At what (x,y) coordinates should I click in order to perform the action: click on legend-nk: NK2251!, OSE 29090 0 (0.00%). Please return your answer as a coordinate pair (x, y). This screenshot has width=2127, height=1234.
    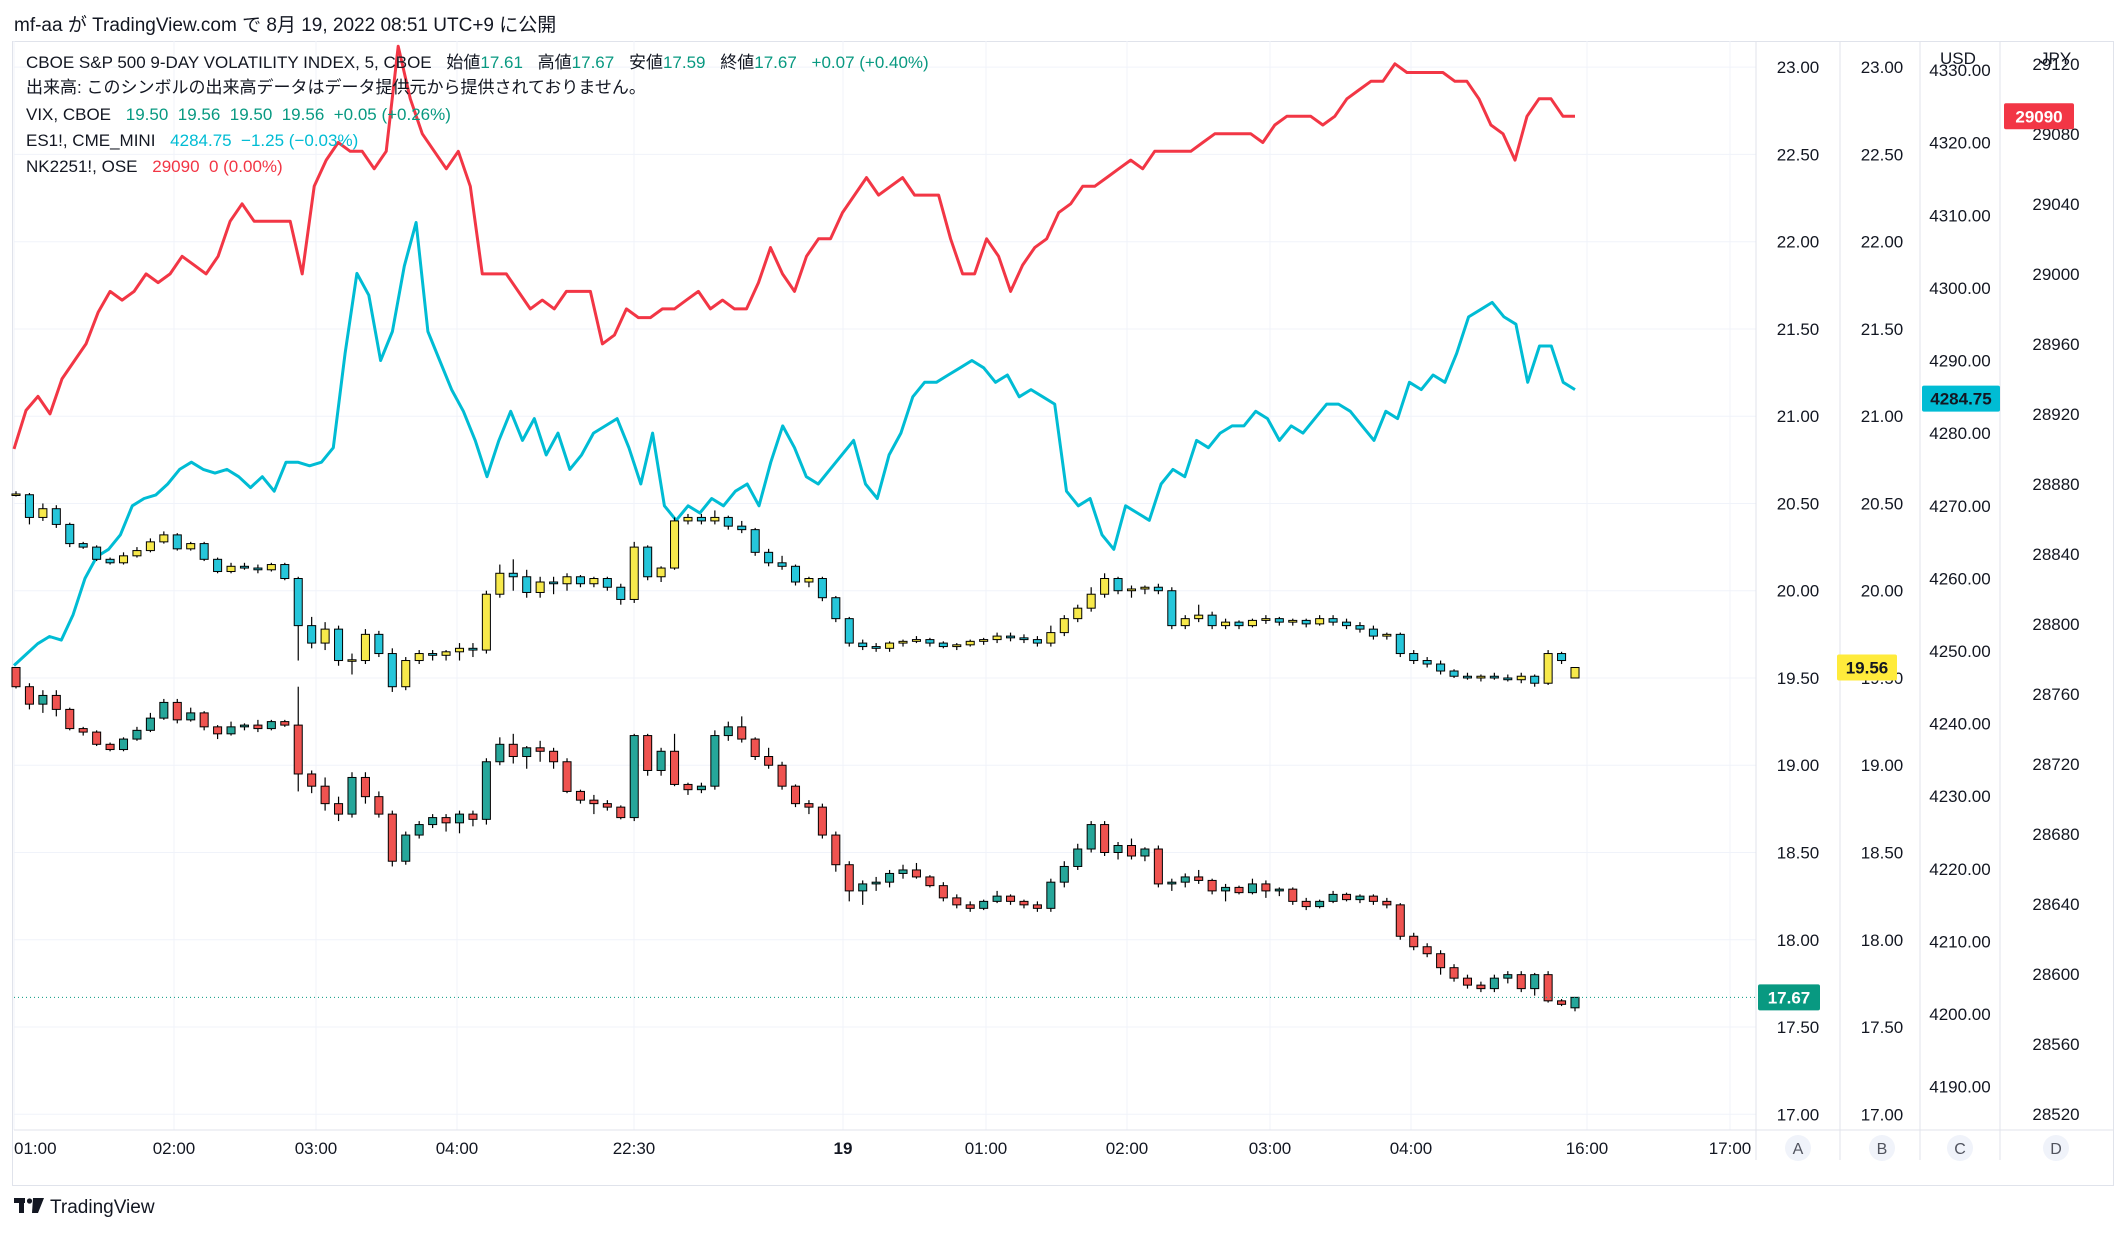
    Looking at the image, I should click on (154, 167).